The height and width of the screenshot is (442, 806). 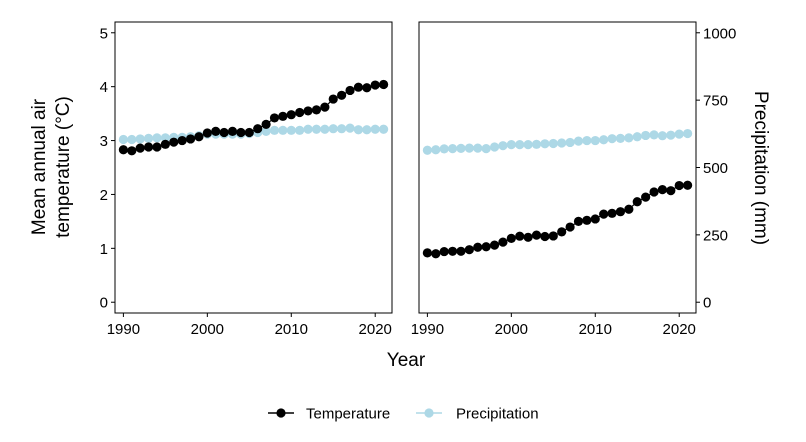 I want to click on left-x-axis: 1990 2000 2010 2020, so click(x=249, y=325).